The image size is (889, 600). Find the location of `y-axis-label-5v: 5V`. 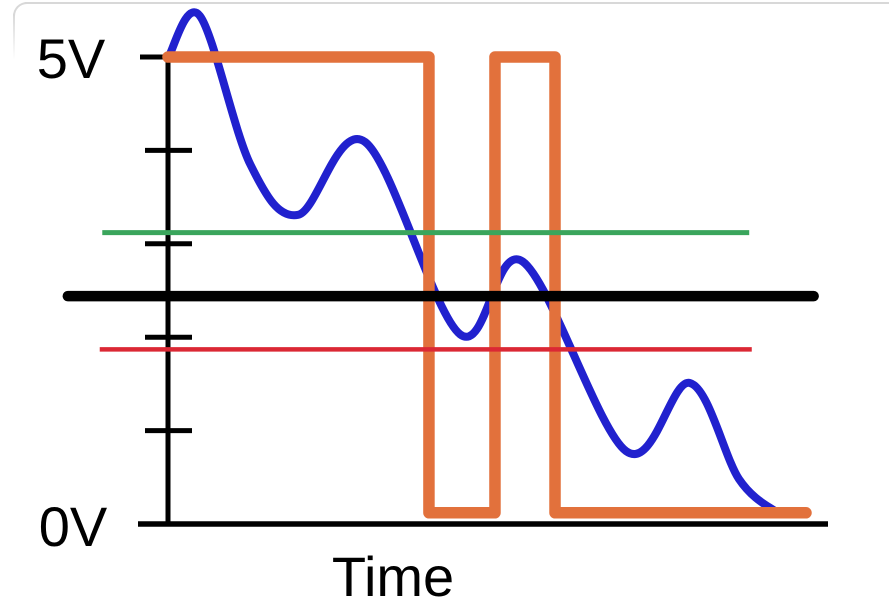

y-axis-label-5v: 5V is located at coordinates (71, 58).